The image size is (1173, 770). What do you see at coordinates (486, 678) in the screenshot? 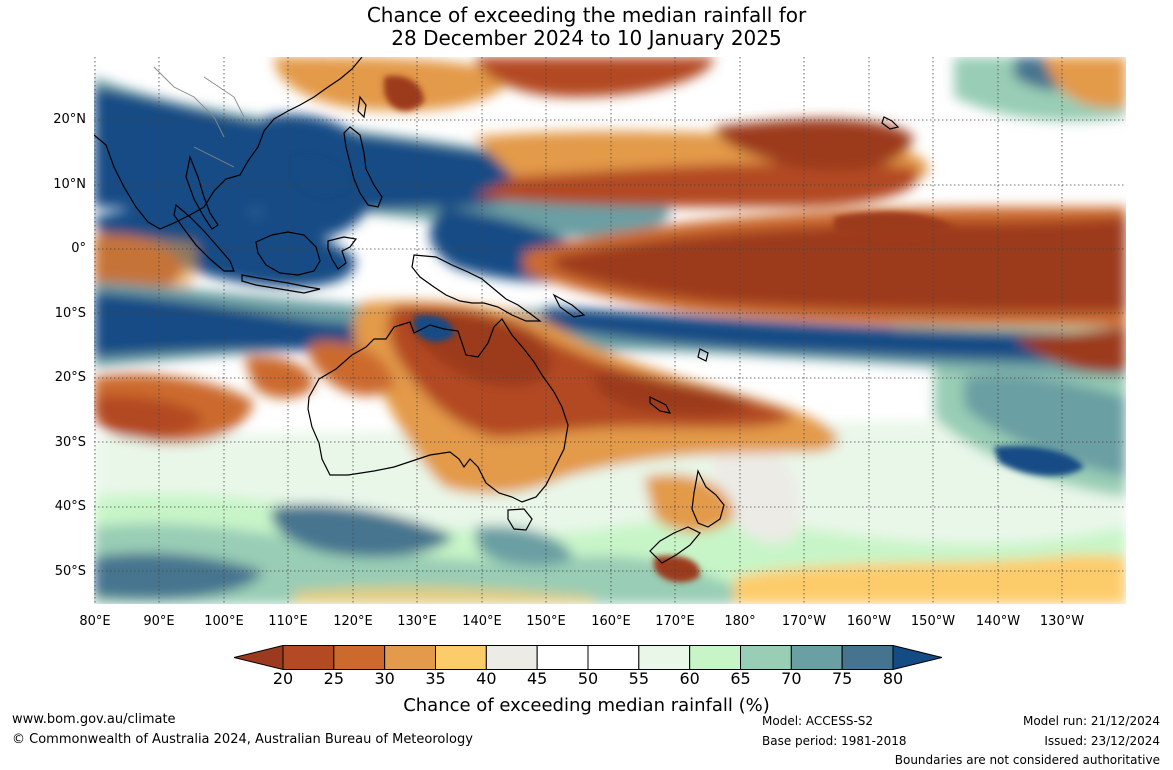
I see `colorbar-tick-label: 40` at bounding box center [486, 678].